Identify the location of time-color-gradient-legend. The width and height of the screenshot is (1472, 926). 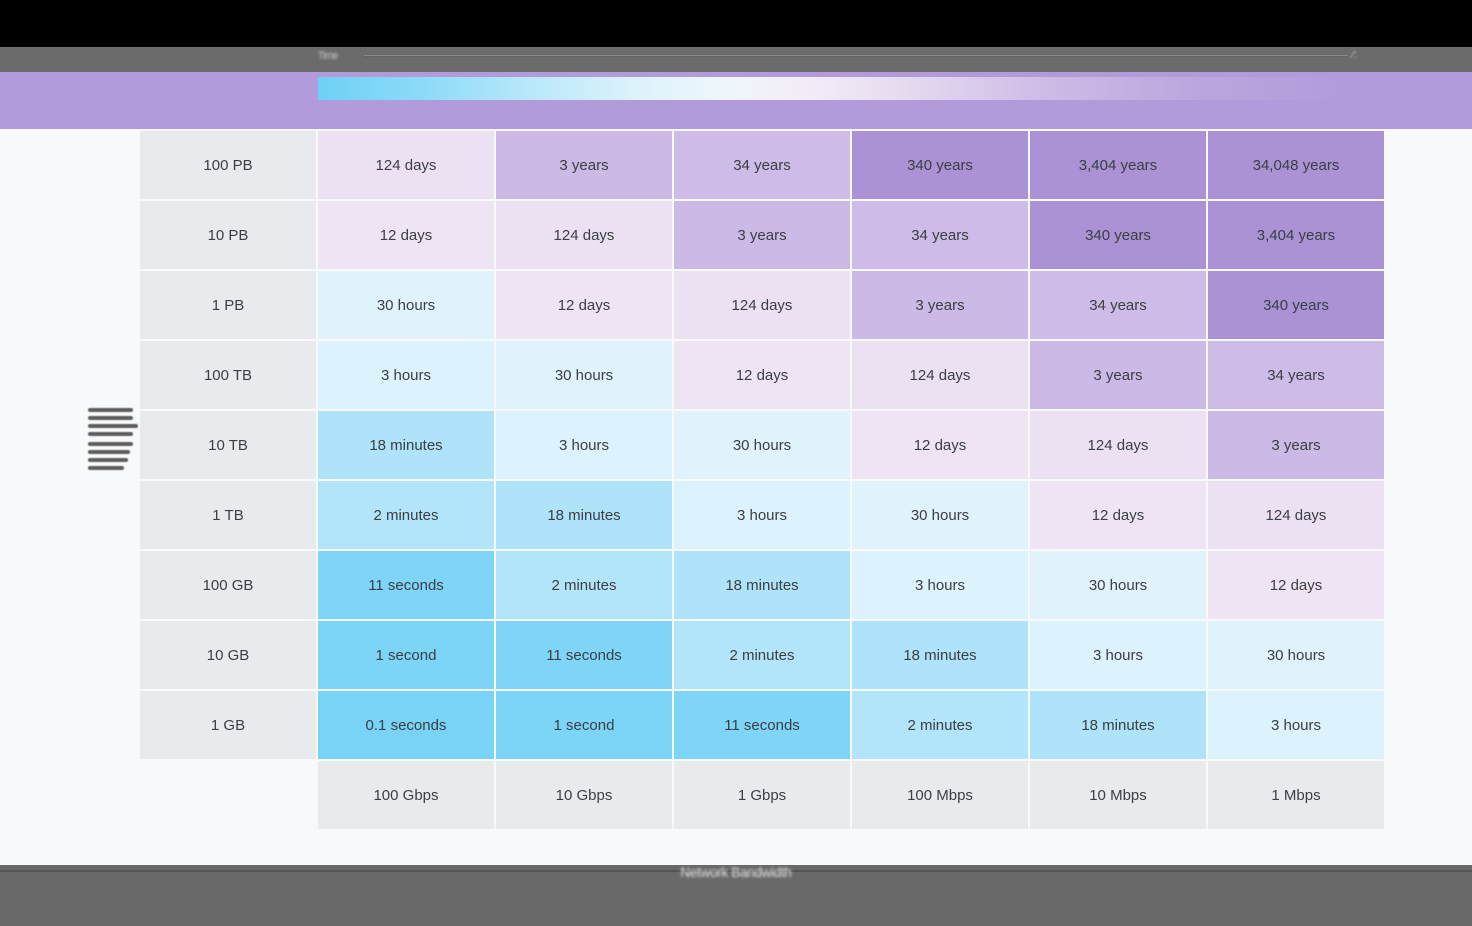
(851, 88).